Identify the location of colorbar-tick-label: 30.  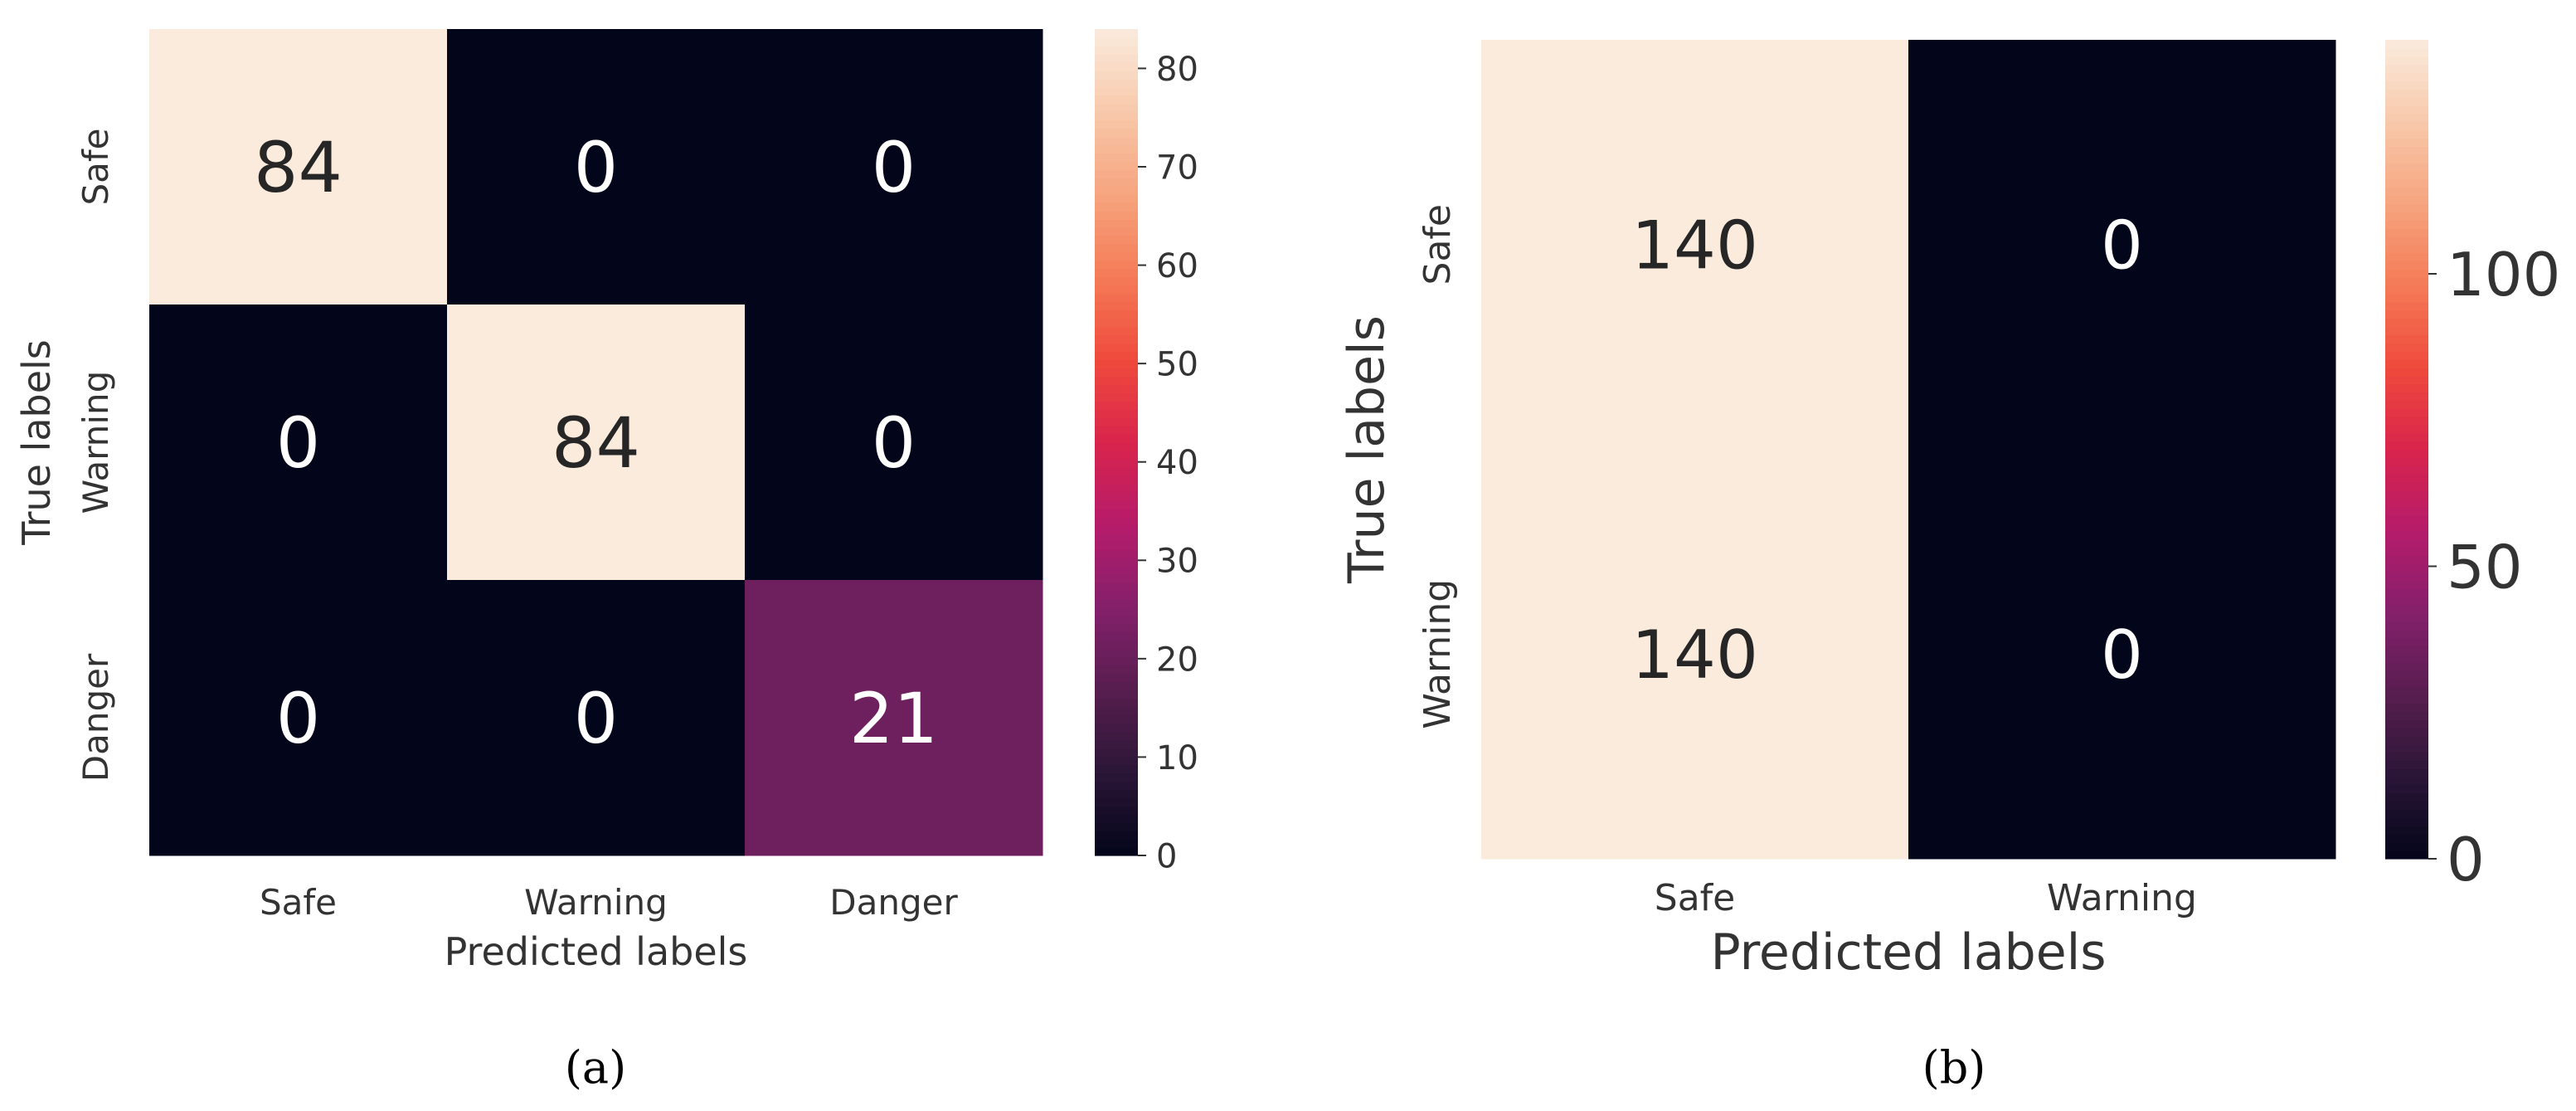
(1177, 562).